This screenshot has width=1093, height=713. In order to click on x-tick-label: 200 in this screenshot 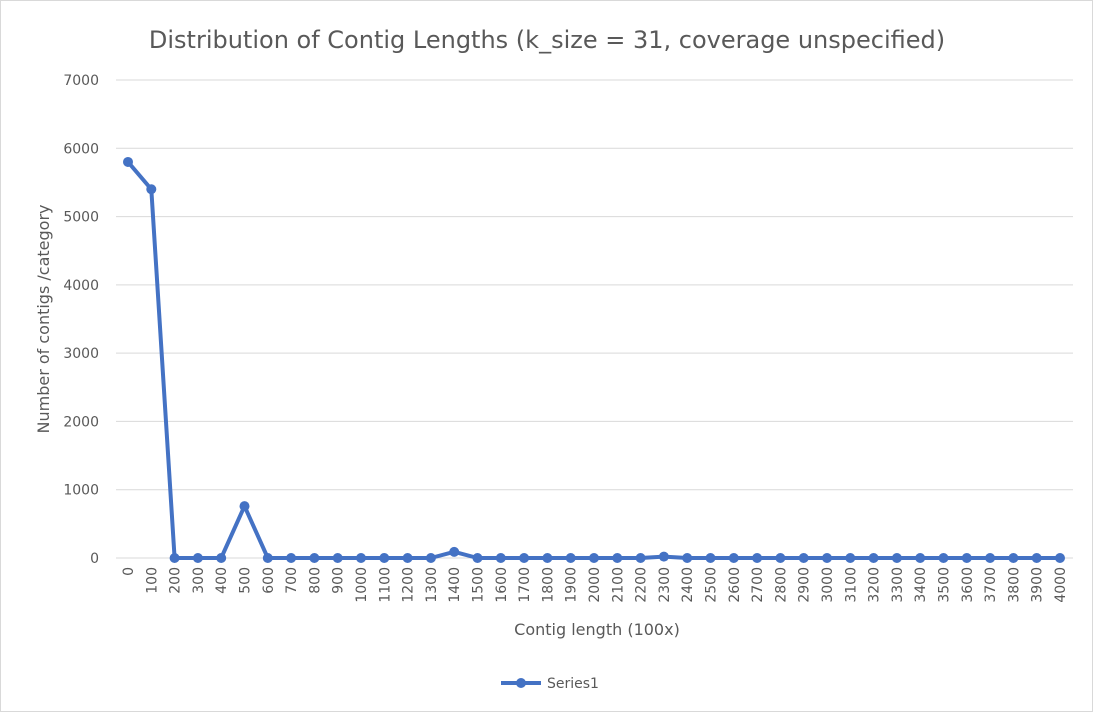, I will do `click(176, 580)`.